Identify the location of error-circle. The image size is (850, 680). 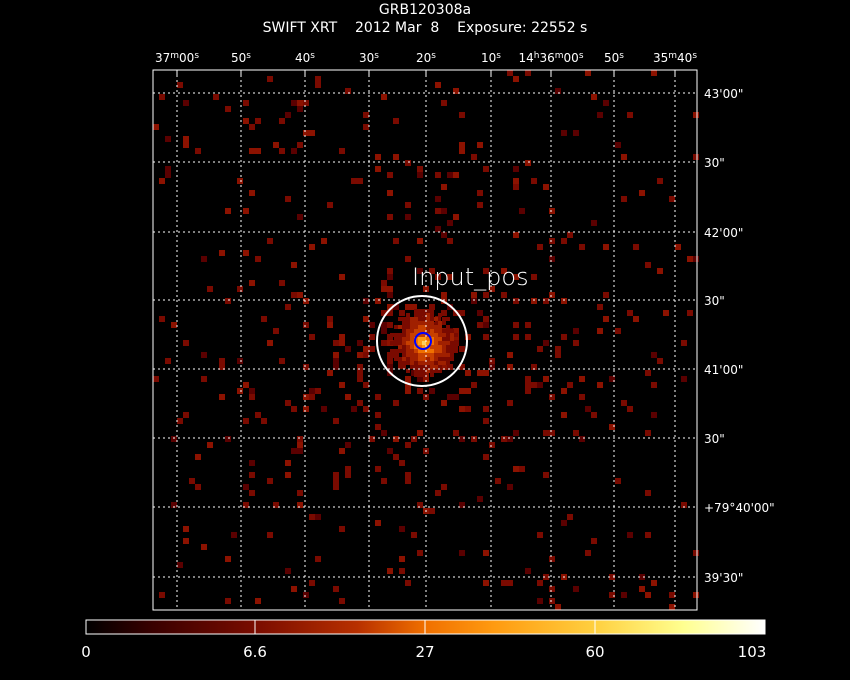
(423, 341).